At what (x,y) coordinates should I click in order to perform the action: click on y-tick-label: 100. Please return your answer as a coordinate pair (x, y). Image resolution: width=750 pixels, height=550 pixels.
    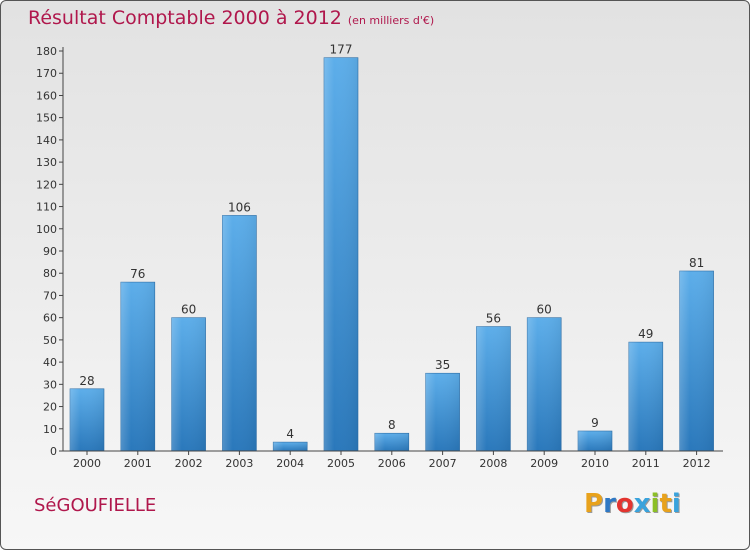
    Looking at the image, I should click on (46, 229).